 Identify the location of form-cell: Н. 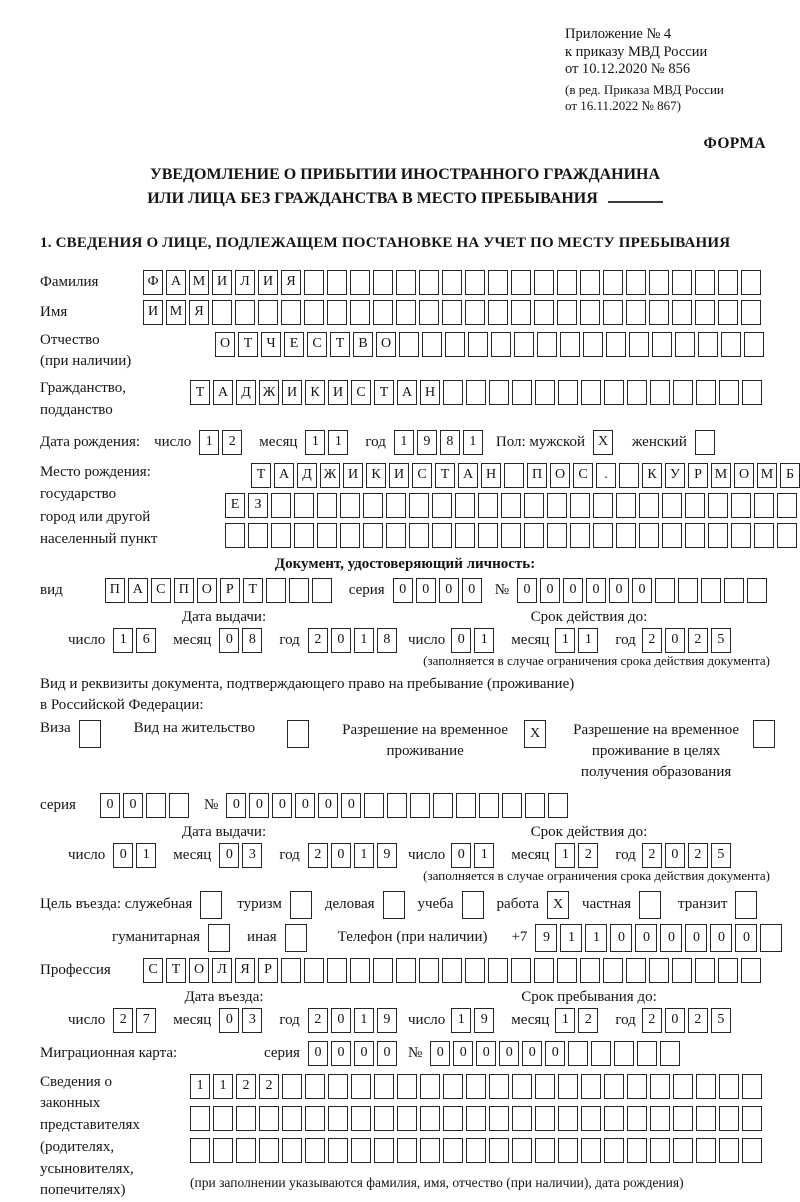
(430, 393).